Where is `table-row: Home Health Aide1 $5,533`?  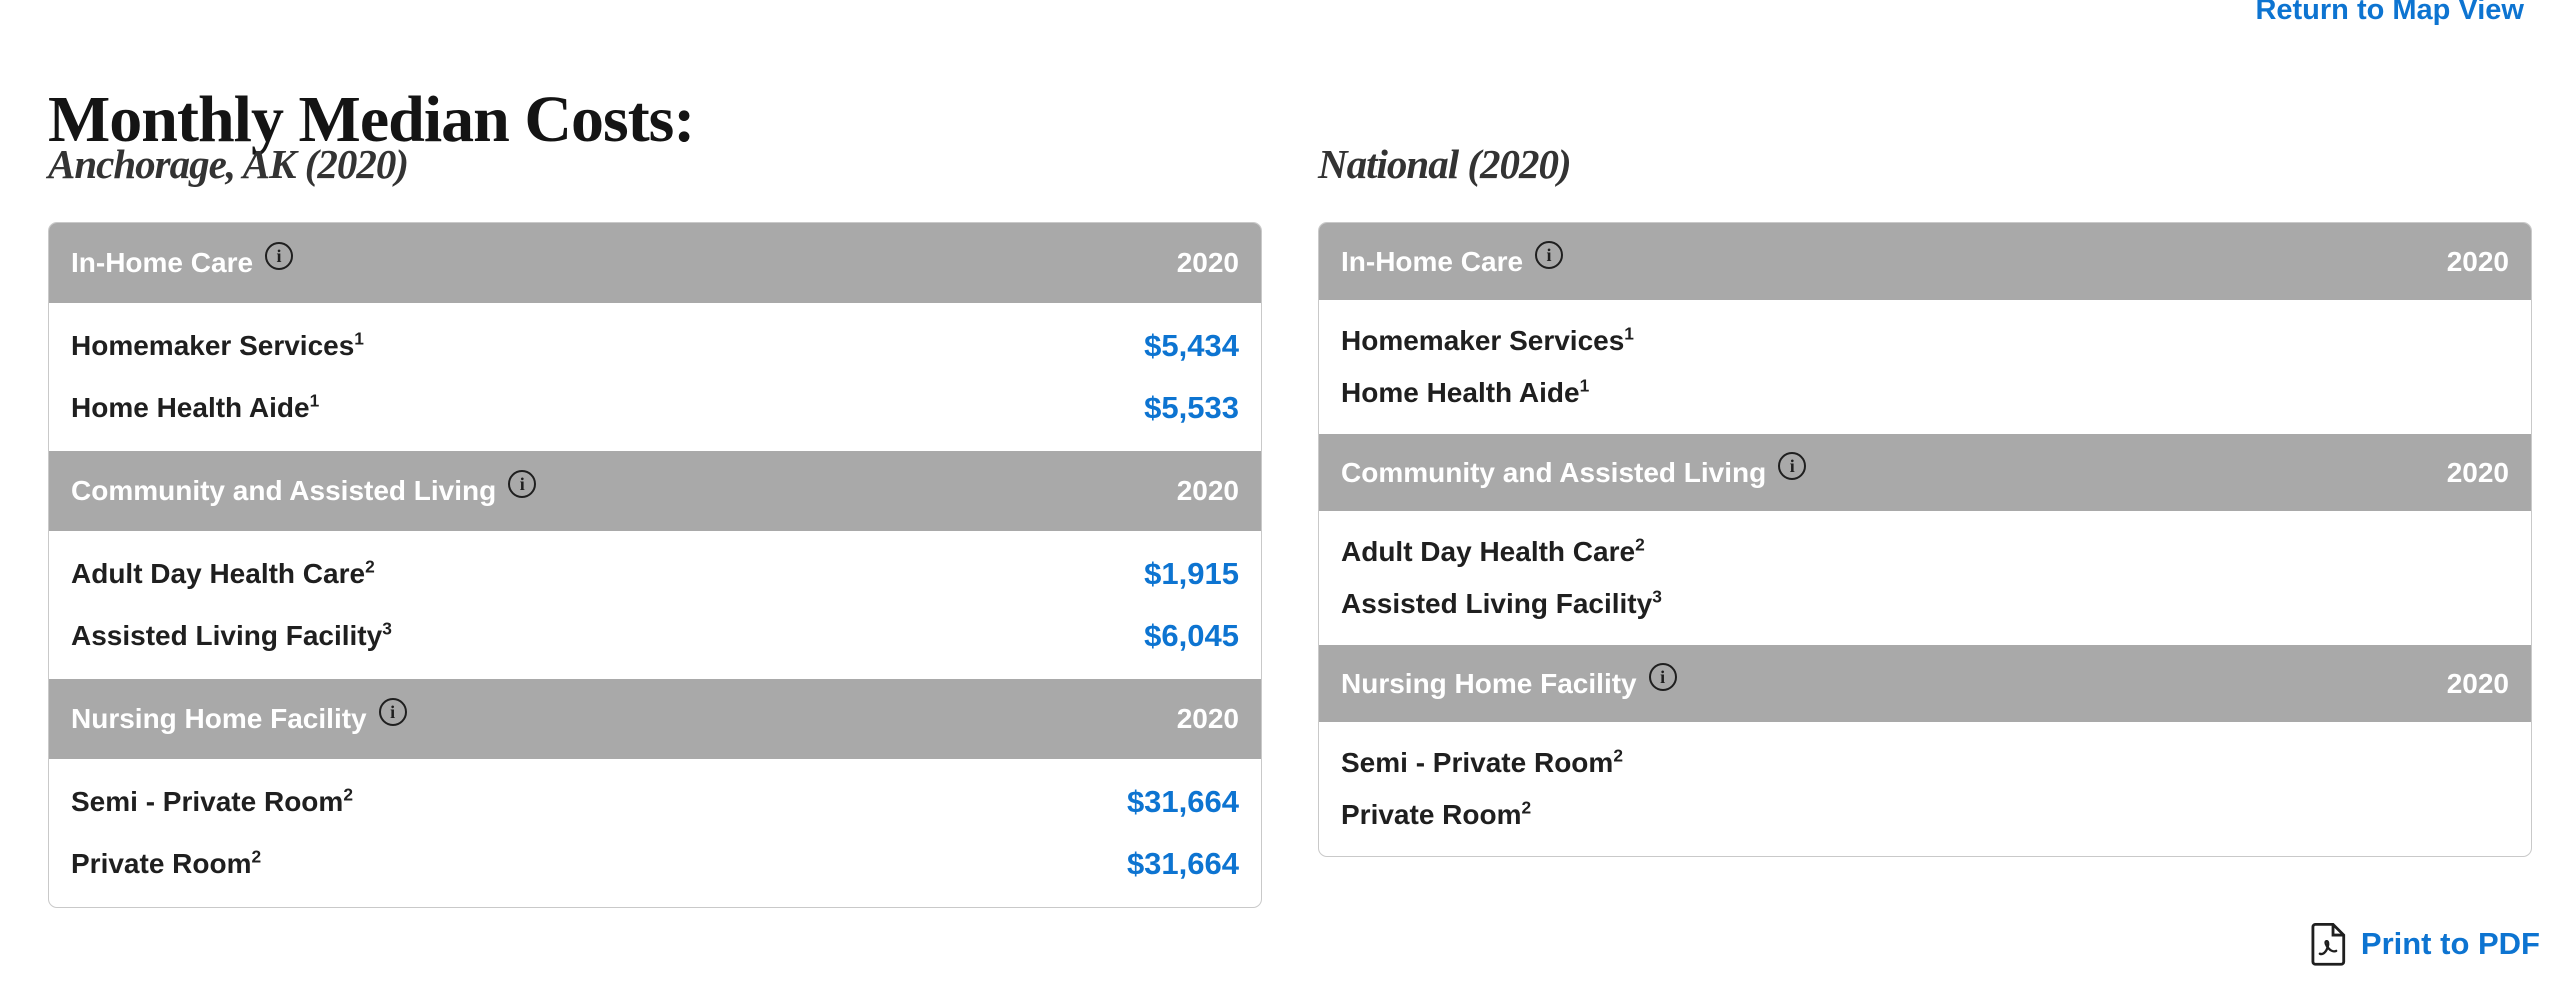
table-row: Home Health Aide1 $5,533 is located at coordinates (655, 408).